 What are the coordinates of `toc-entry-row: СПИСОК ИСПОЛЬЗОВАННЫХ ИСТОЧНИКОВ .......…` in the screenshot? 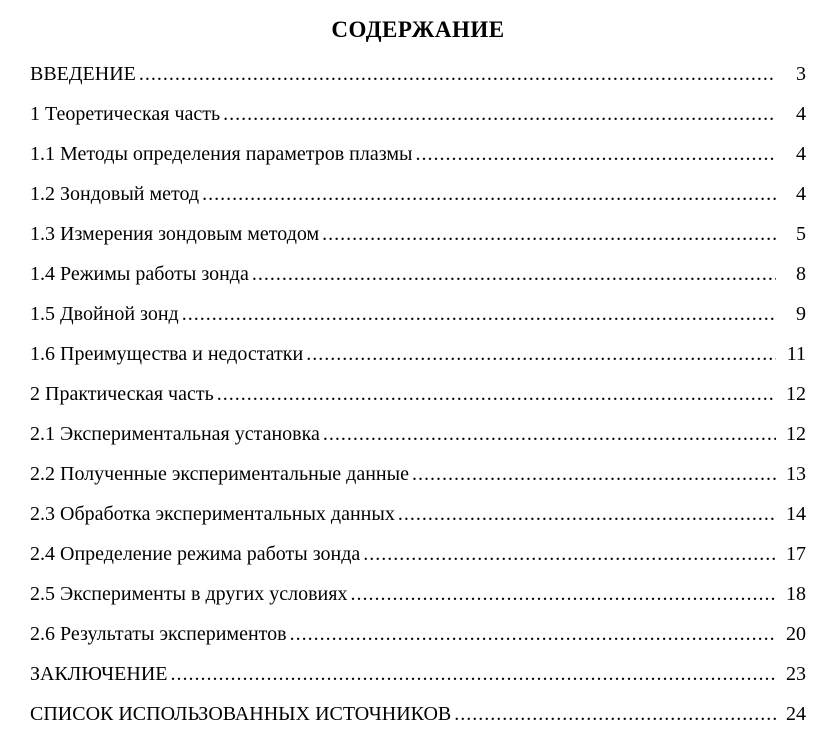 It's located at (418, 714).